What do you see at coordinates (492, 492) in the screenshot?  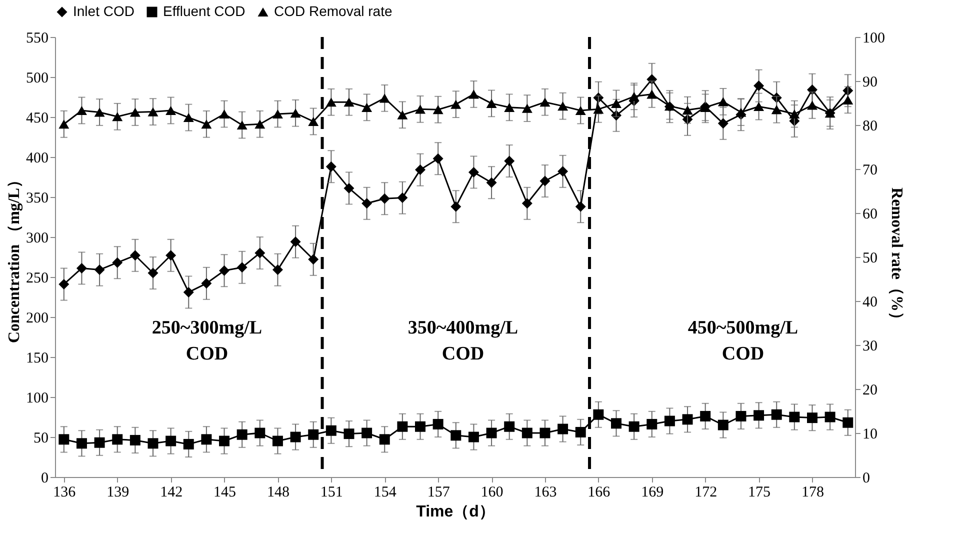 I see `x-tick-label: 160` at bounding box center [492, 492].